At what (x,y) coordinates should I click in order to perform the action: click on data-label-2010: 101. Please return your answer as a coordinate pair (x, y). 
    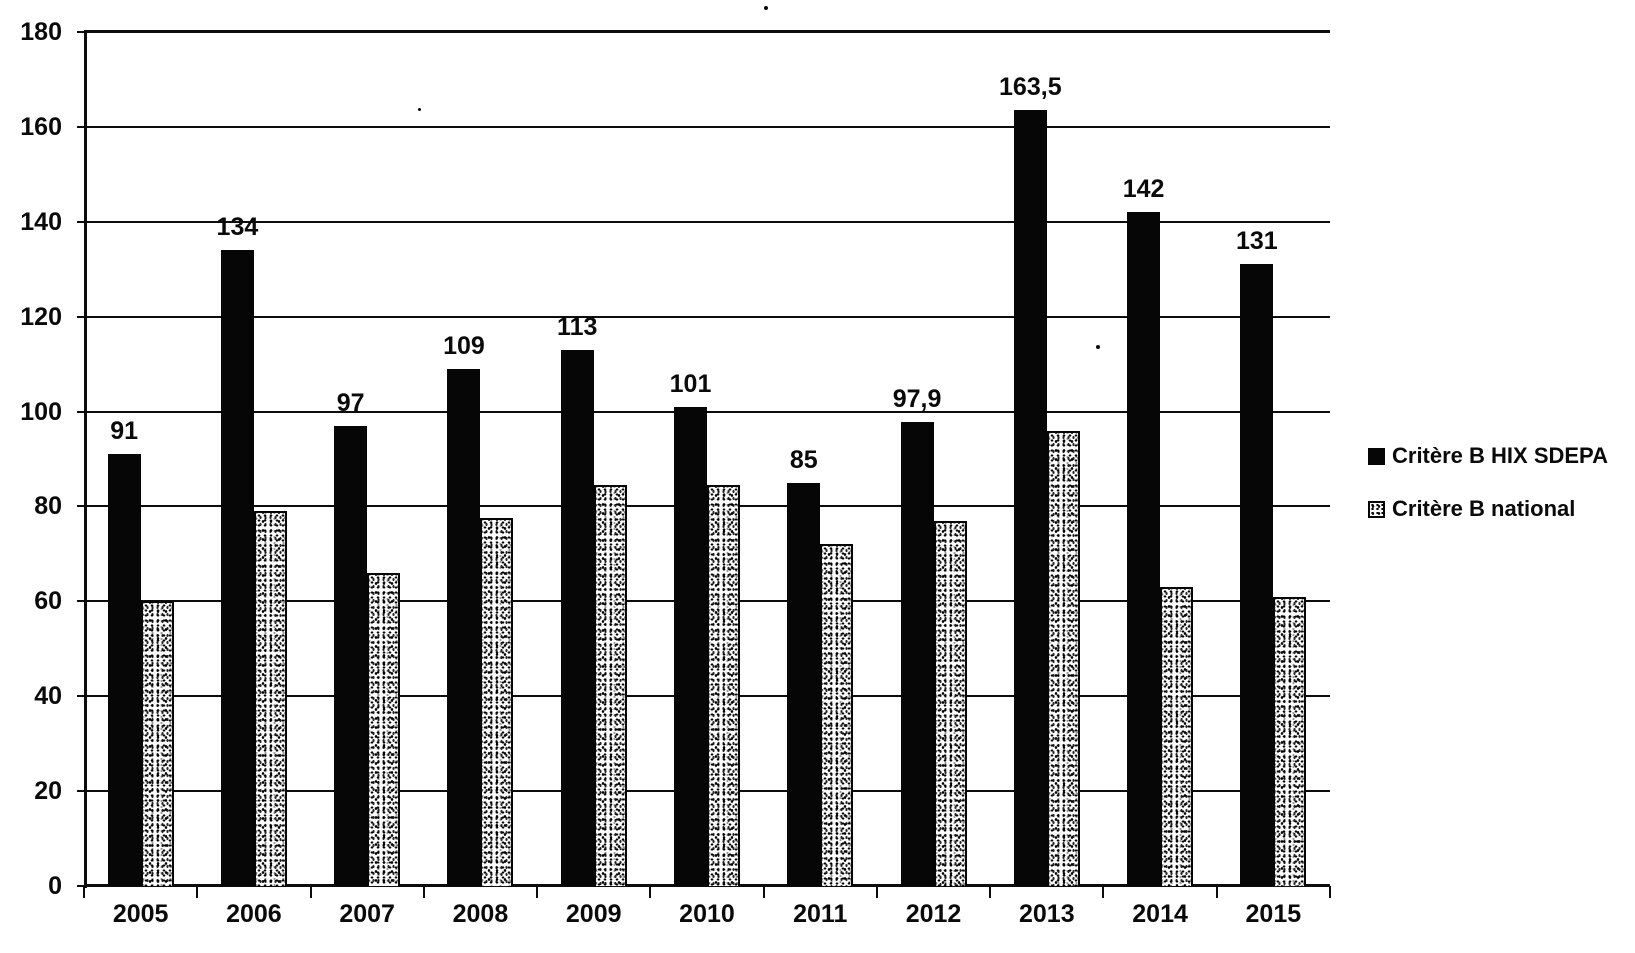
    Looking at the image, I should click on (690, 383).